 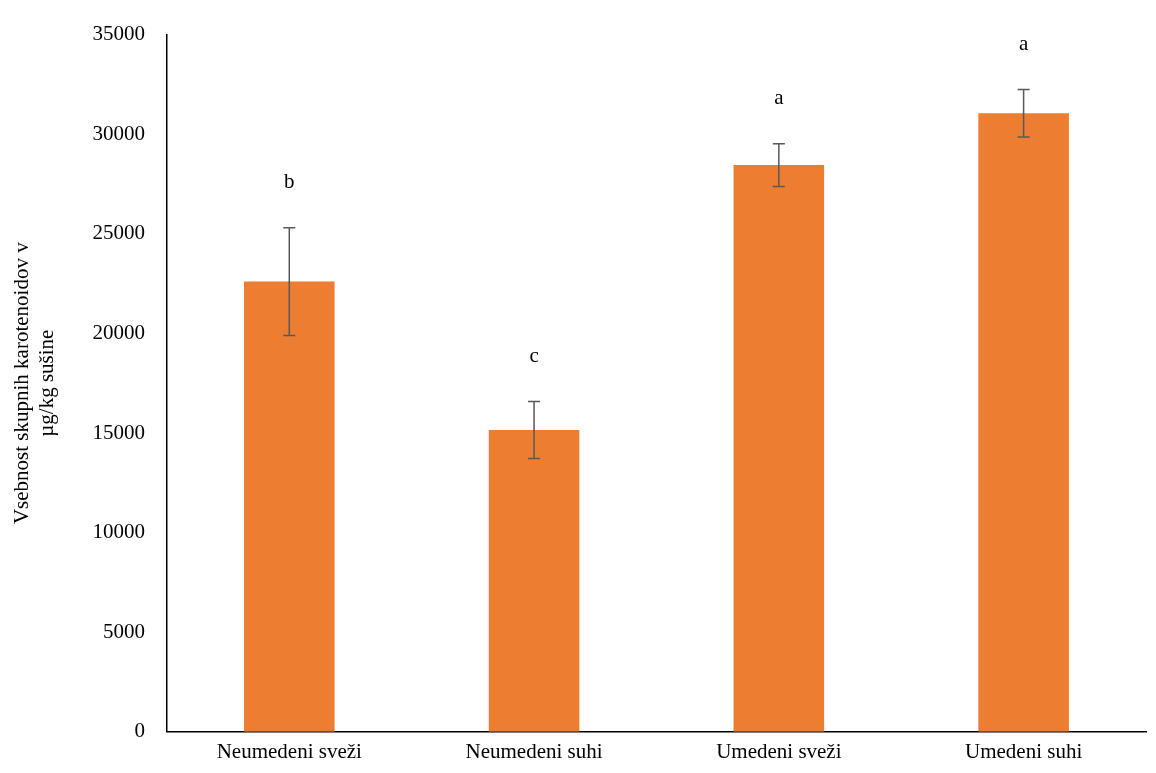 I want to click on x-tick-label: Neumedeni sveži, so click(x=289, y=750).